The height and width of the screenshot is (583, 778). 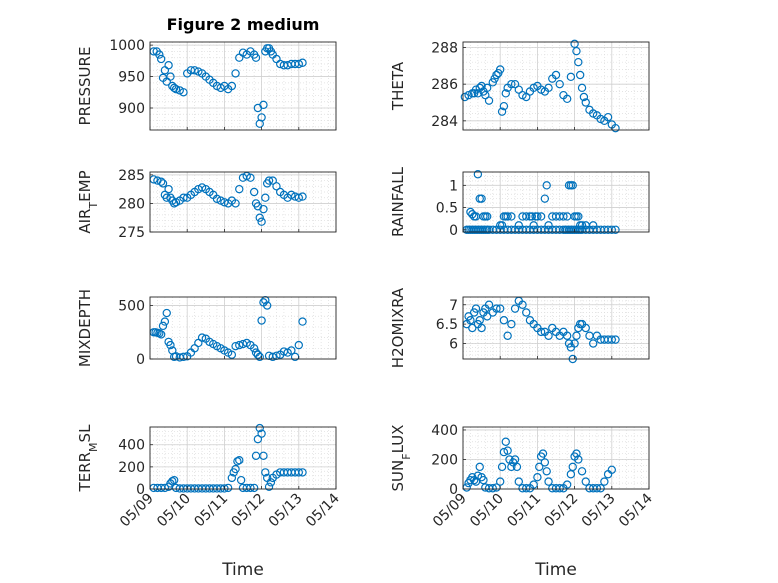 I want to click on y-axis-label: AIRTEMP, so click(x=88, y=201).